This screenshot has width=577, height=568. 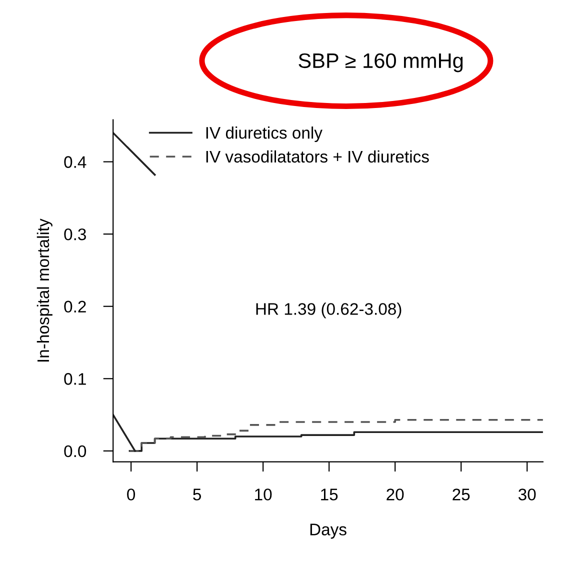 What do you see at coordinates (197, 494) in the screenshot?
I see `x-tick-label: 5` at bounding box center [197, 494].